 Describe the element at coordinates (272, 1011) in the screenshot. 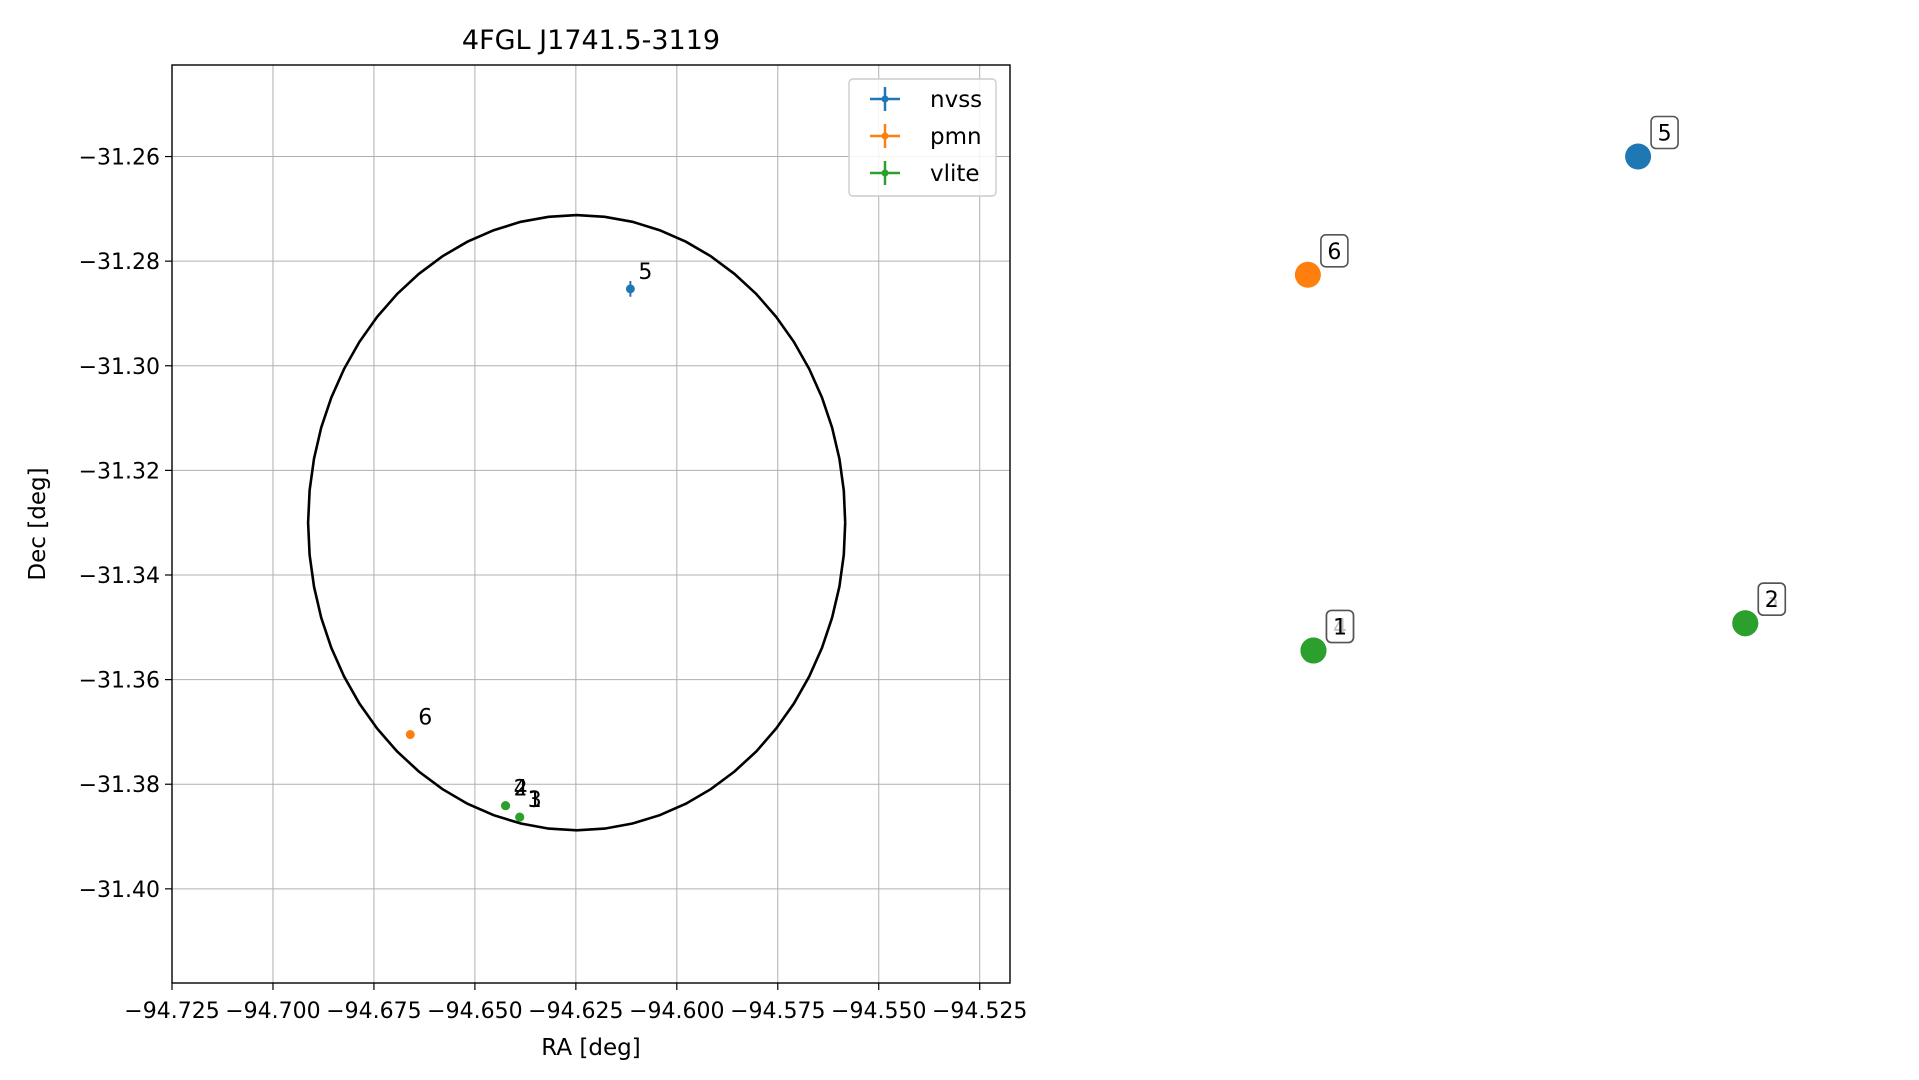

I see `x-tick-label: −94.700` at that location.